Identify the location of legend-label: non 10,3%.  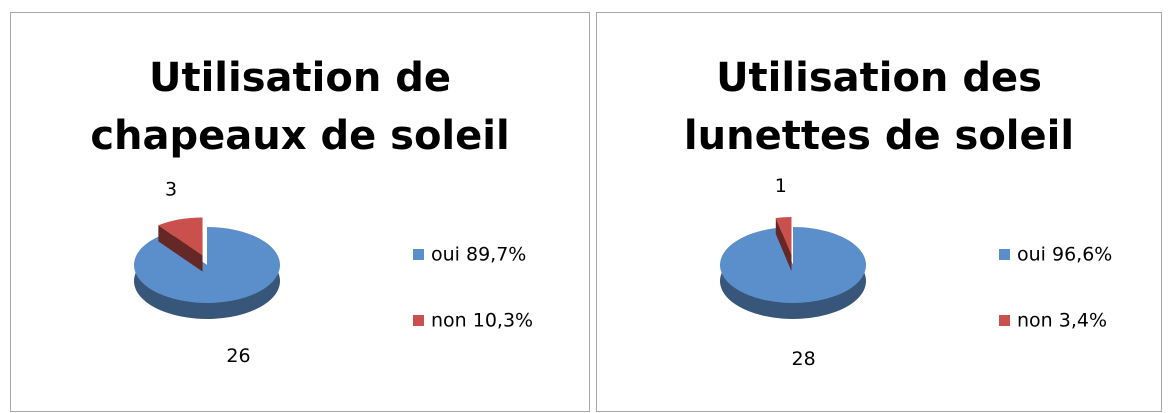
(482, 321).